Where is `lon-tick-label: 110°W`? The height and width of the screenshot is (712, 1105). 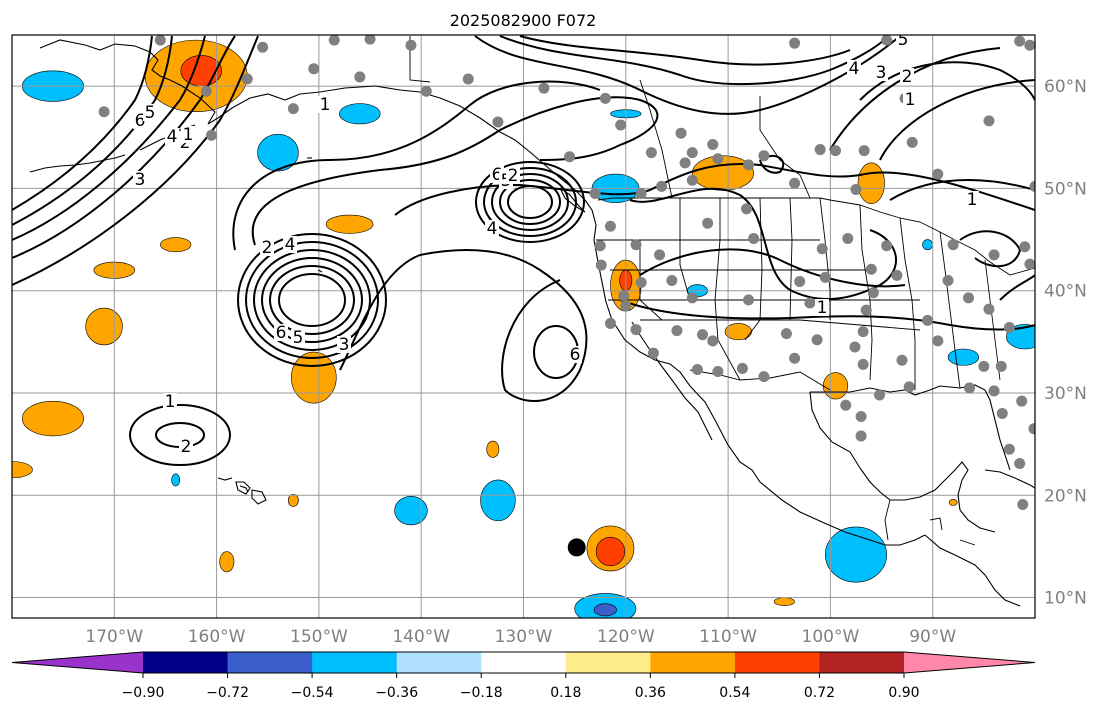
lon-tick-label: 110°W is located at coordinates (728, 637).